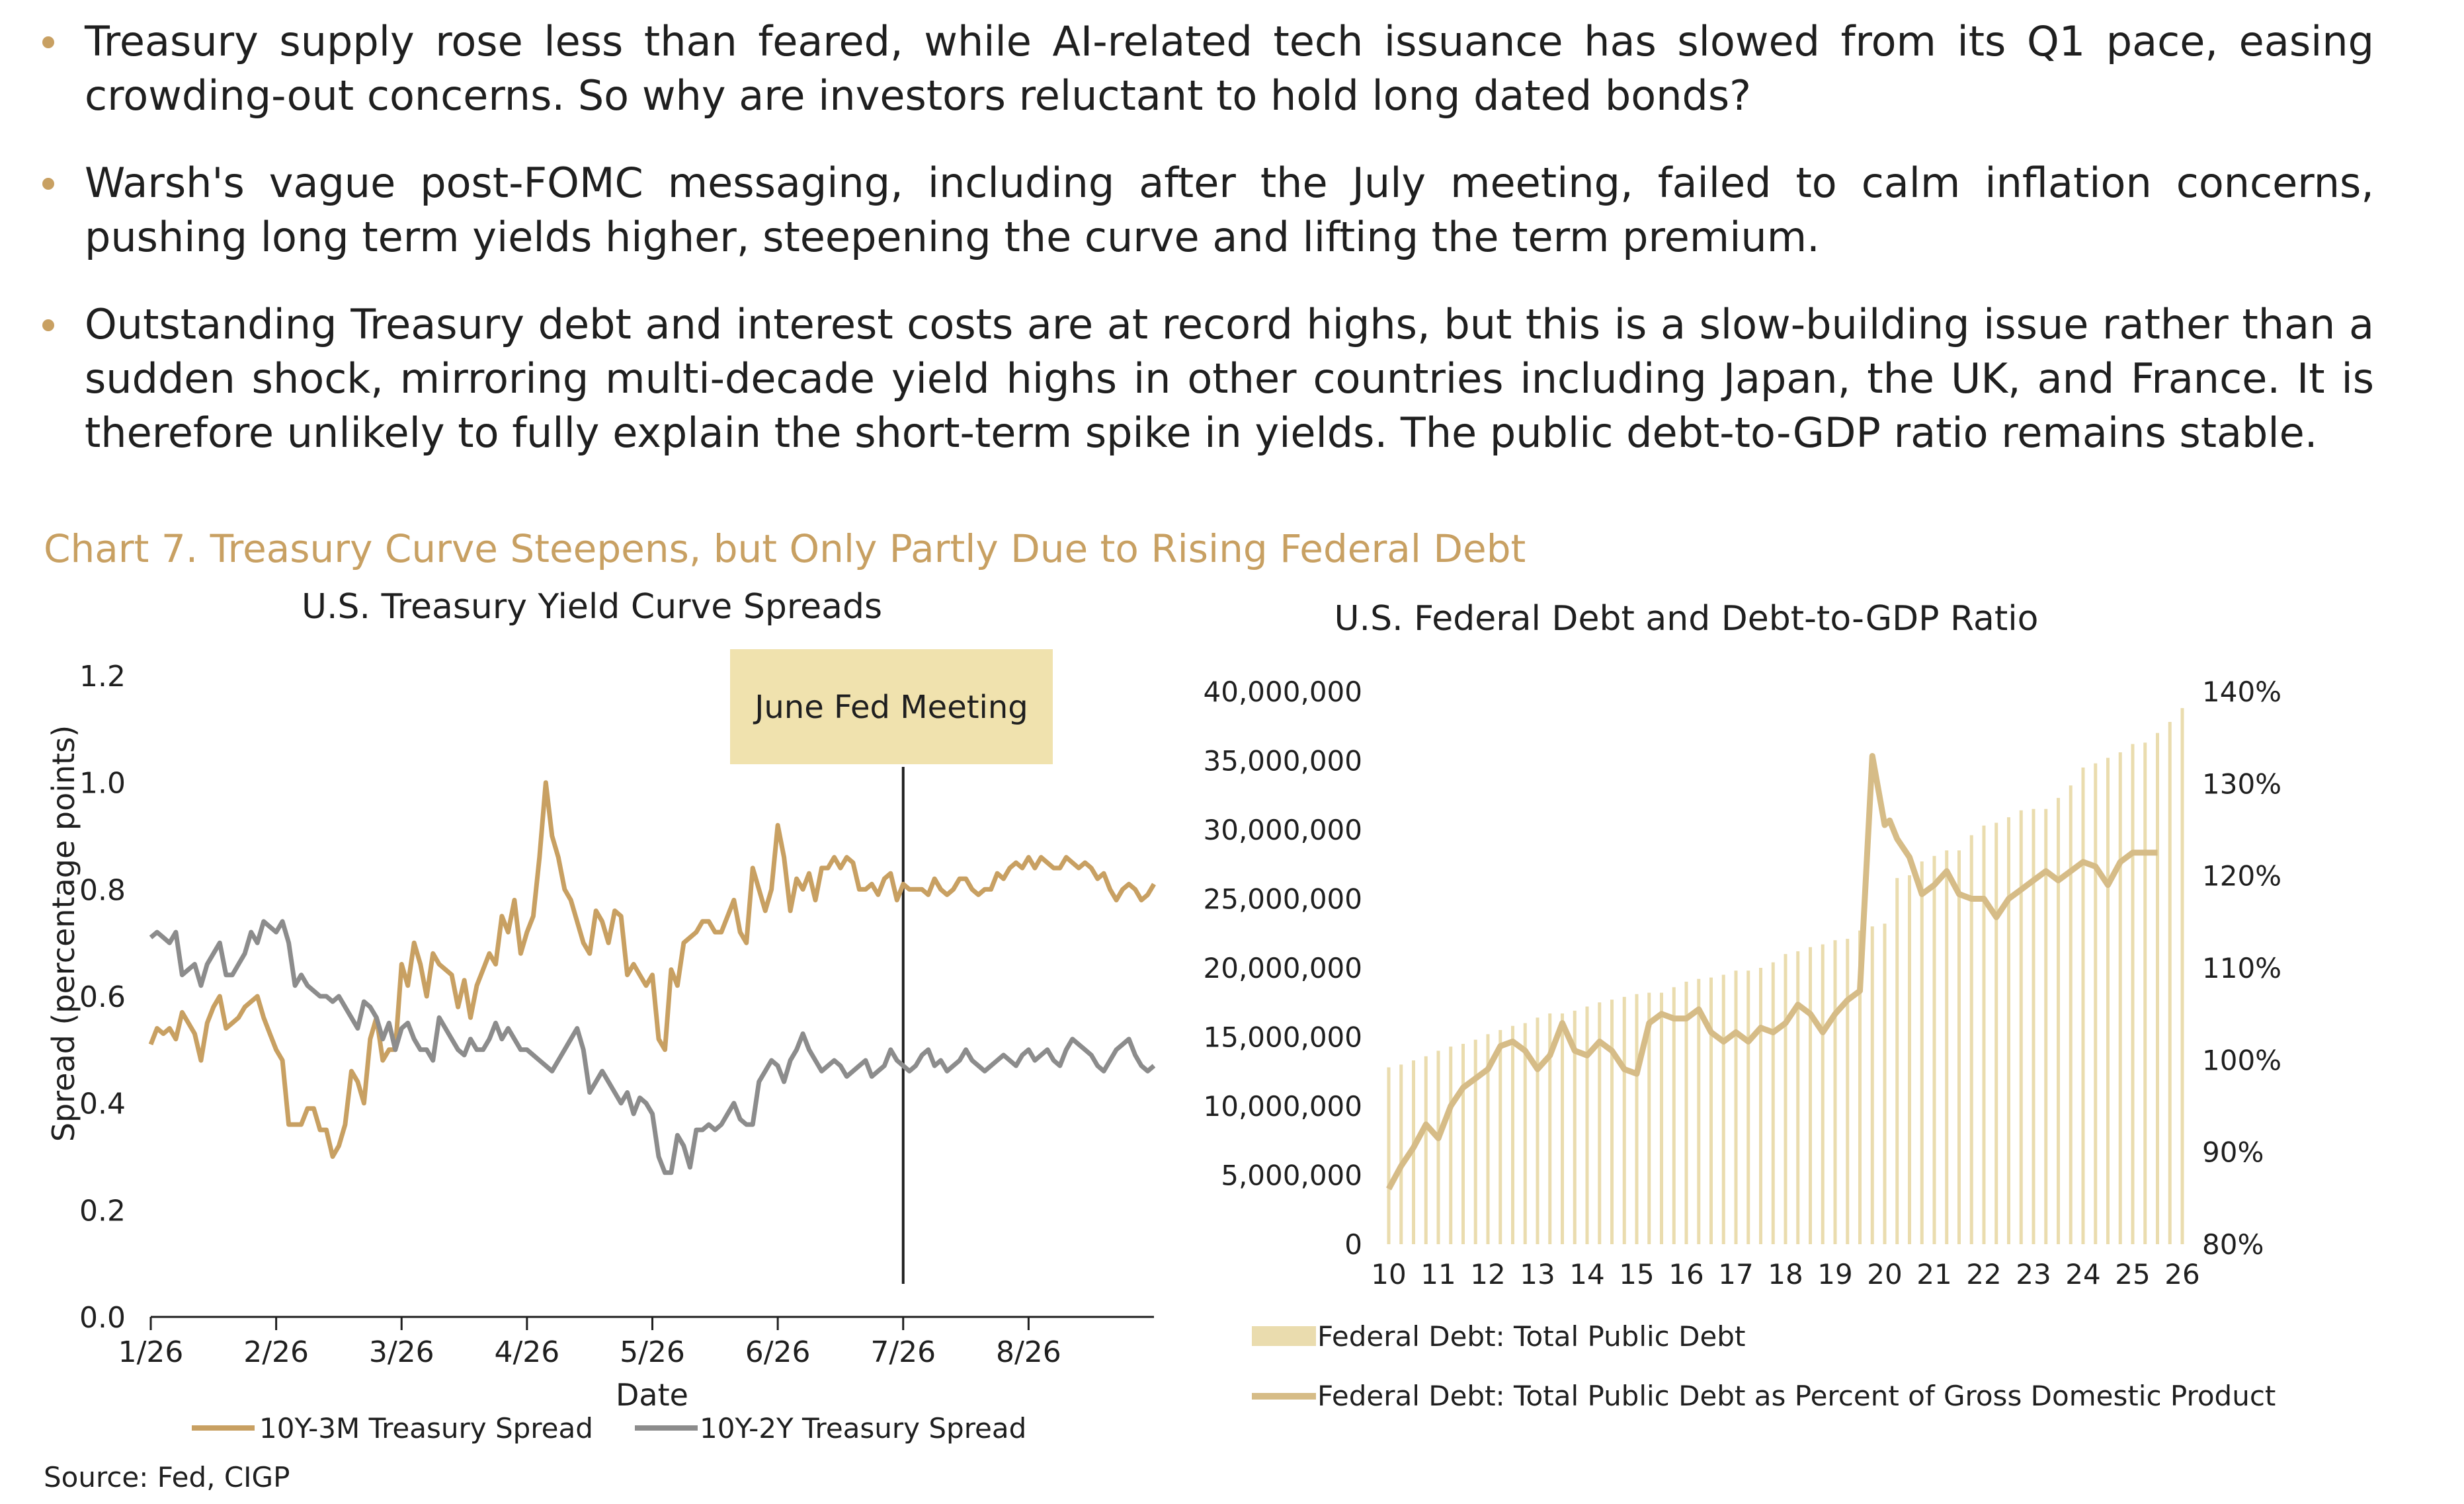 The height and width of the screenshot is (1504, 2464). Describe the element at coordinates (1538, 1274) in the screenshot. I see `x-tick-label: 13` at that location.